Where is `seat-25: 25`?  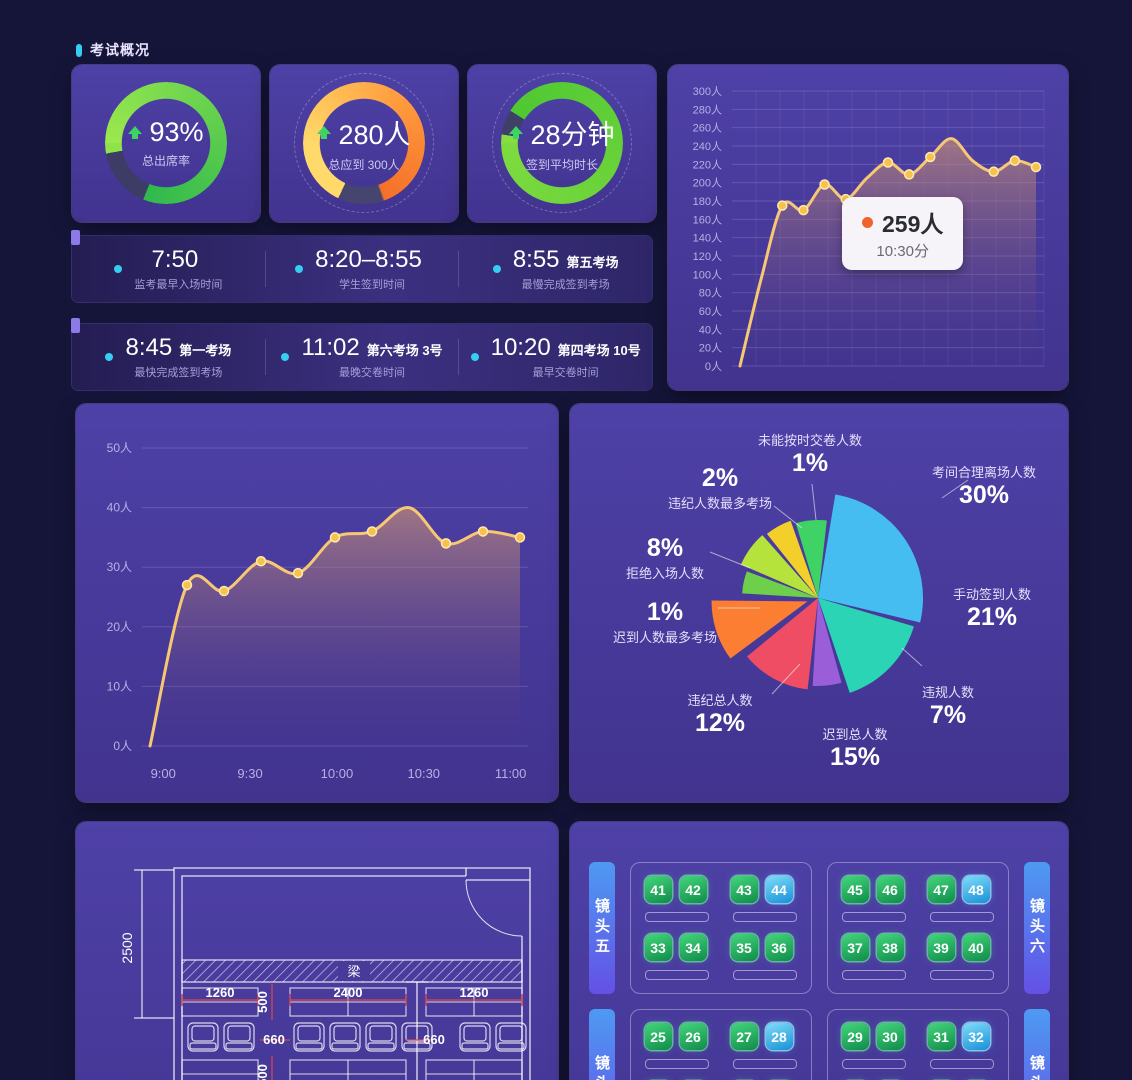
seat-25: 25 is located at coordinates (658, 1036).